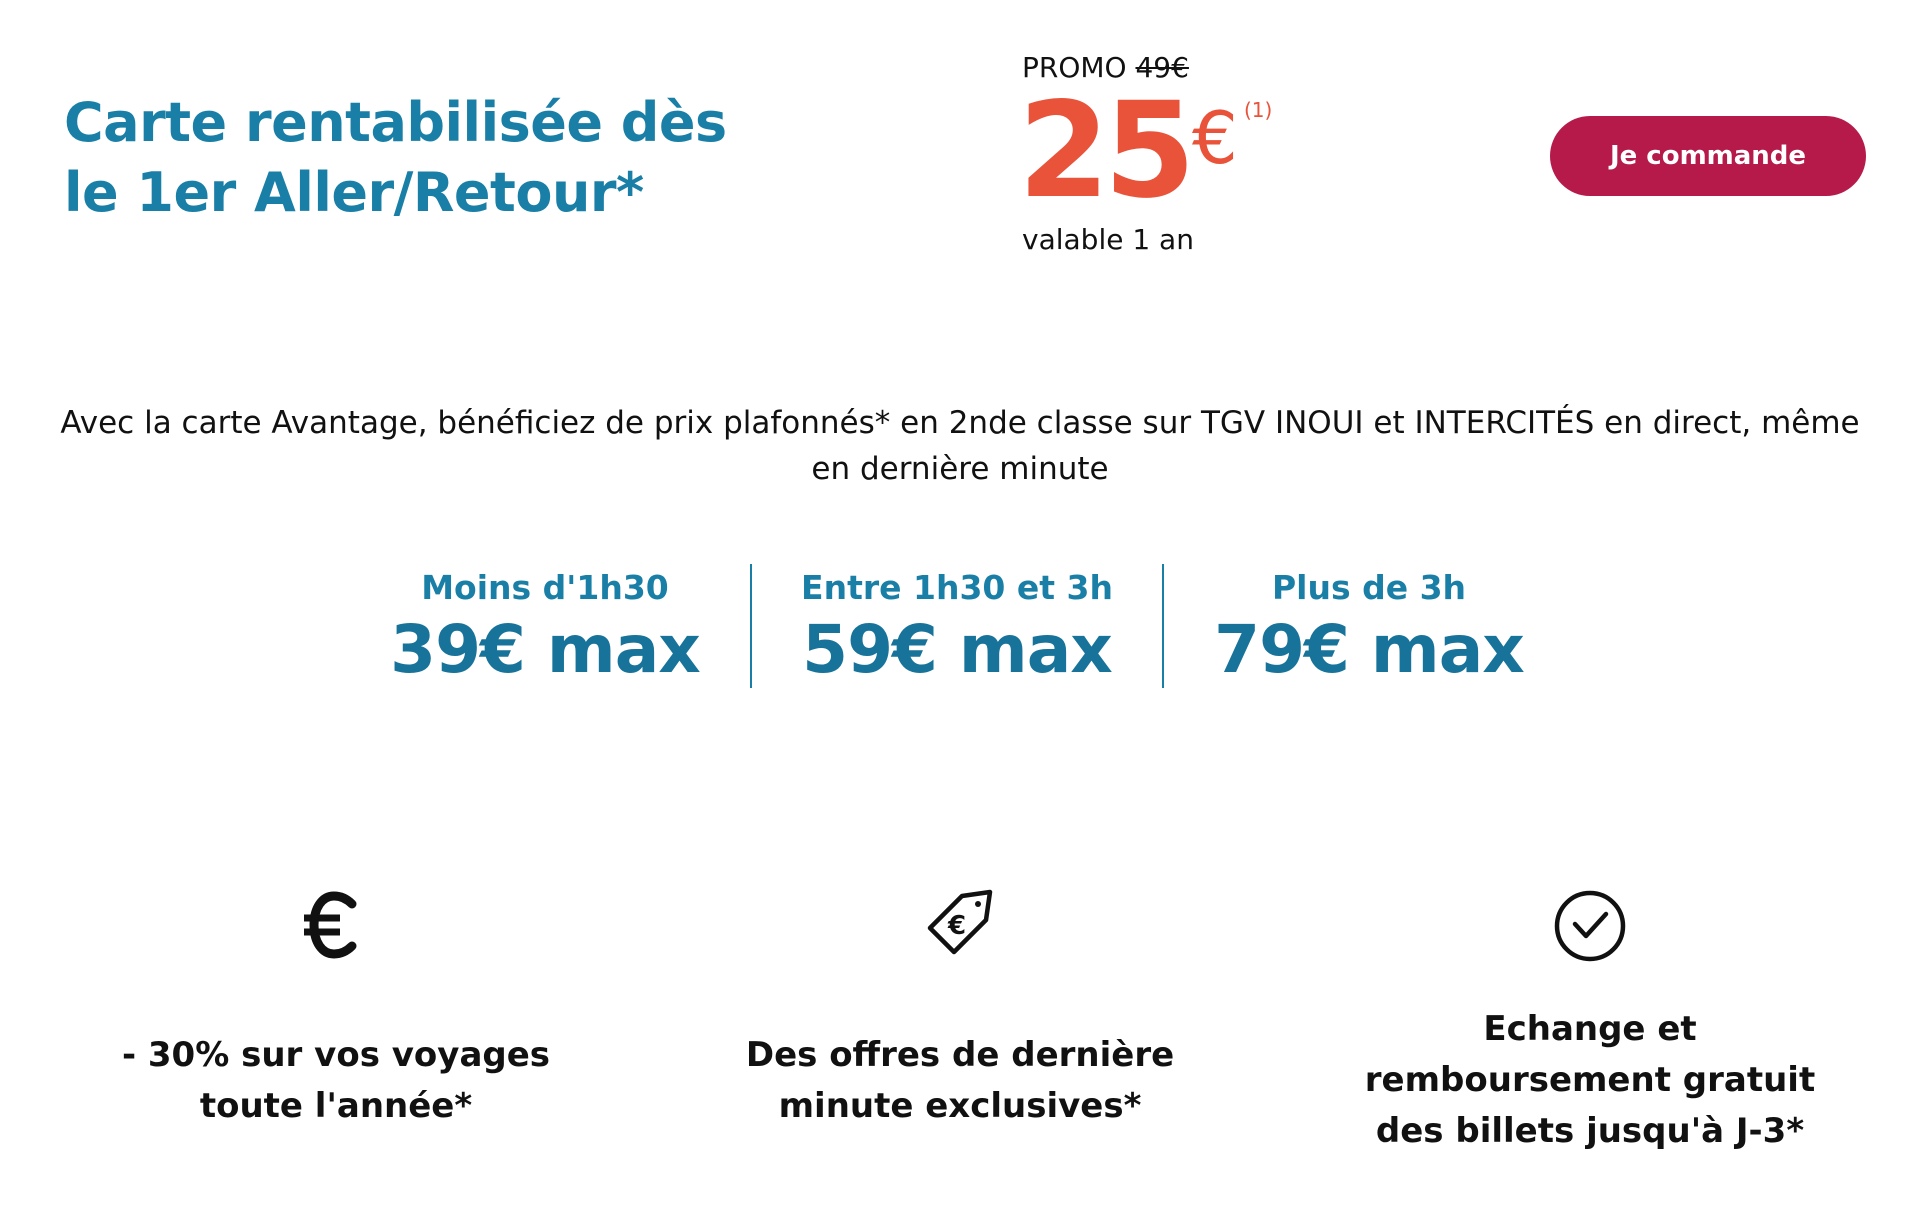 The image size is (1920, 1214). What do you see at coordinates (1590, 926) in the screenshot?
I see `clock-check-icon` at bounding box center [1590, 926].